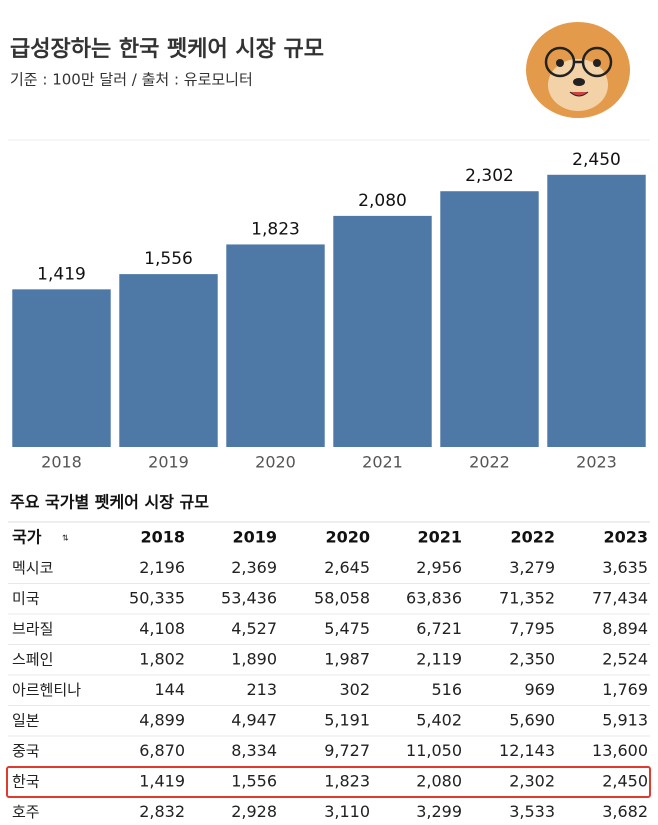 Image resolution: width=658 pixels, height=825 pixels. Describe the element at coordinates (167, 49) in the screenshot. I see `chart-title: 급성장하는 한국 펫케어 시장 규모` at that location.